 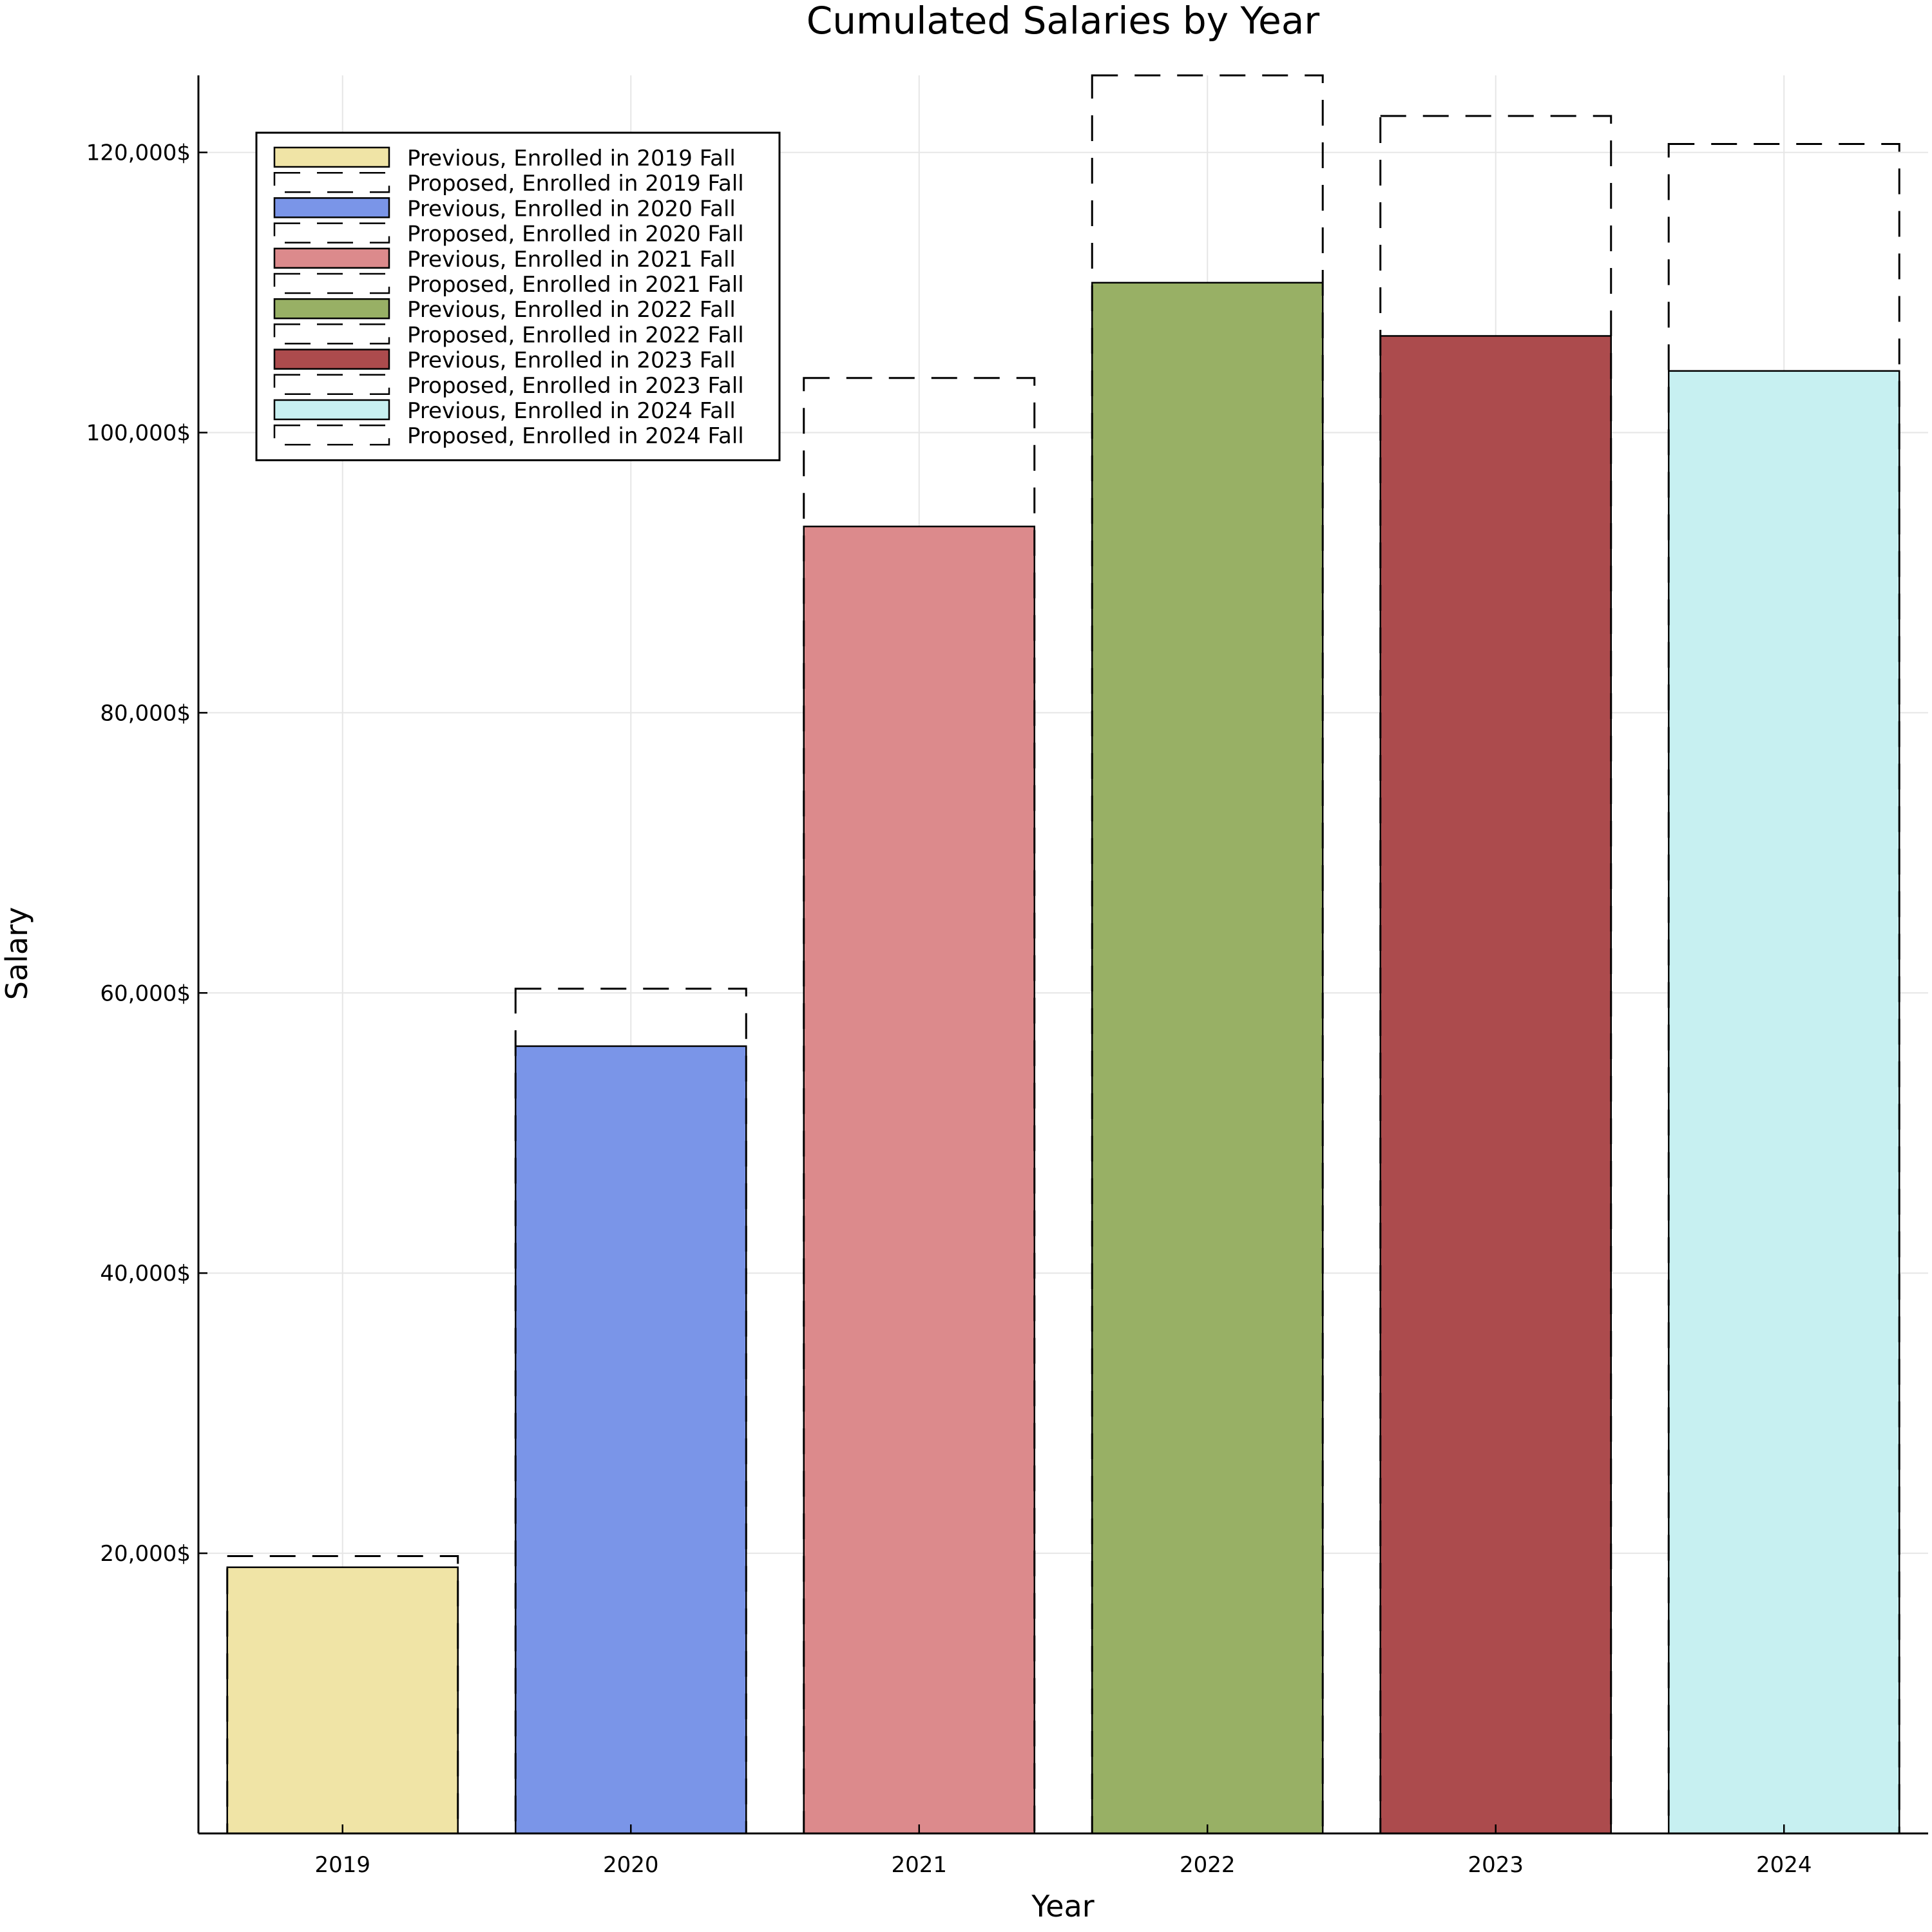 What do you see at coordinates (342, 1865) in the screenshot?
I see `x-tick-label: 2019` at bounding box center [342, 1865].